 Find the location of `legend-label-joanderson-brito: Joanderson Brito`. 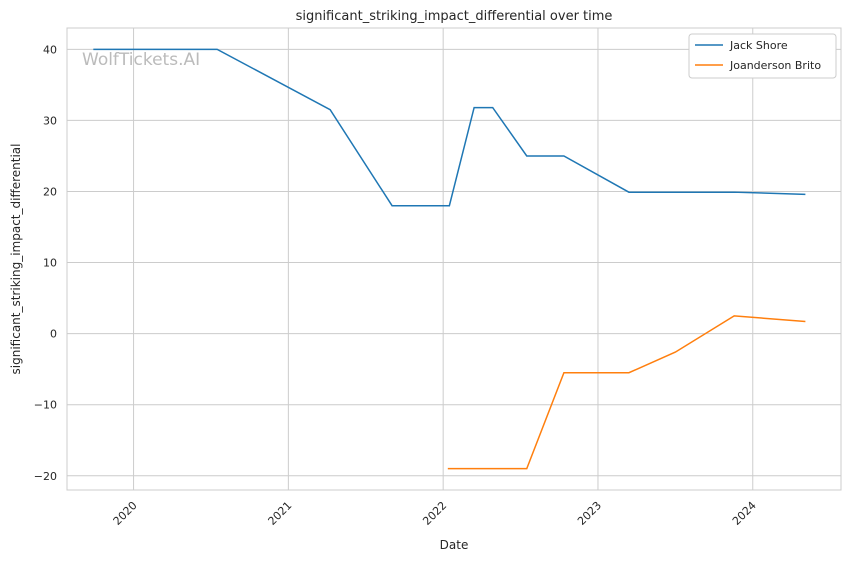

legend-label-joanderson-brito: Joanderson Brito is located at coordinates (775, 65).